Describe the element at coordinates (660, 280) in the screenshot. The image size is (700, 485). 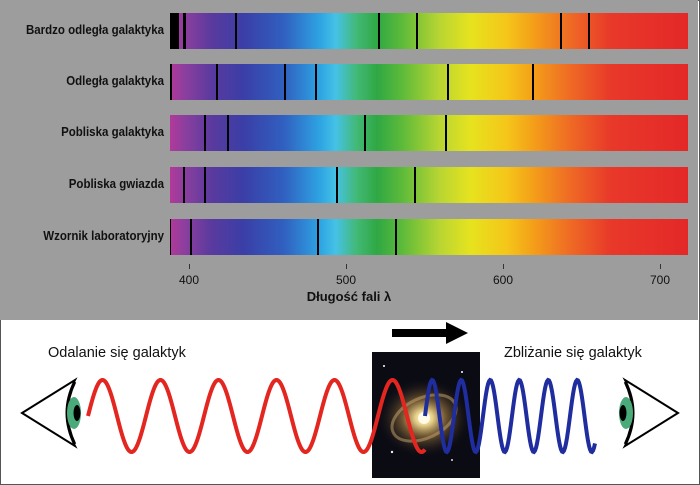
I see `tick-label: 700` at that location.